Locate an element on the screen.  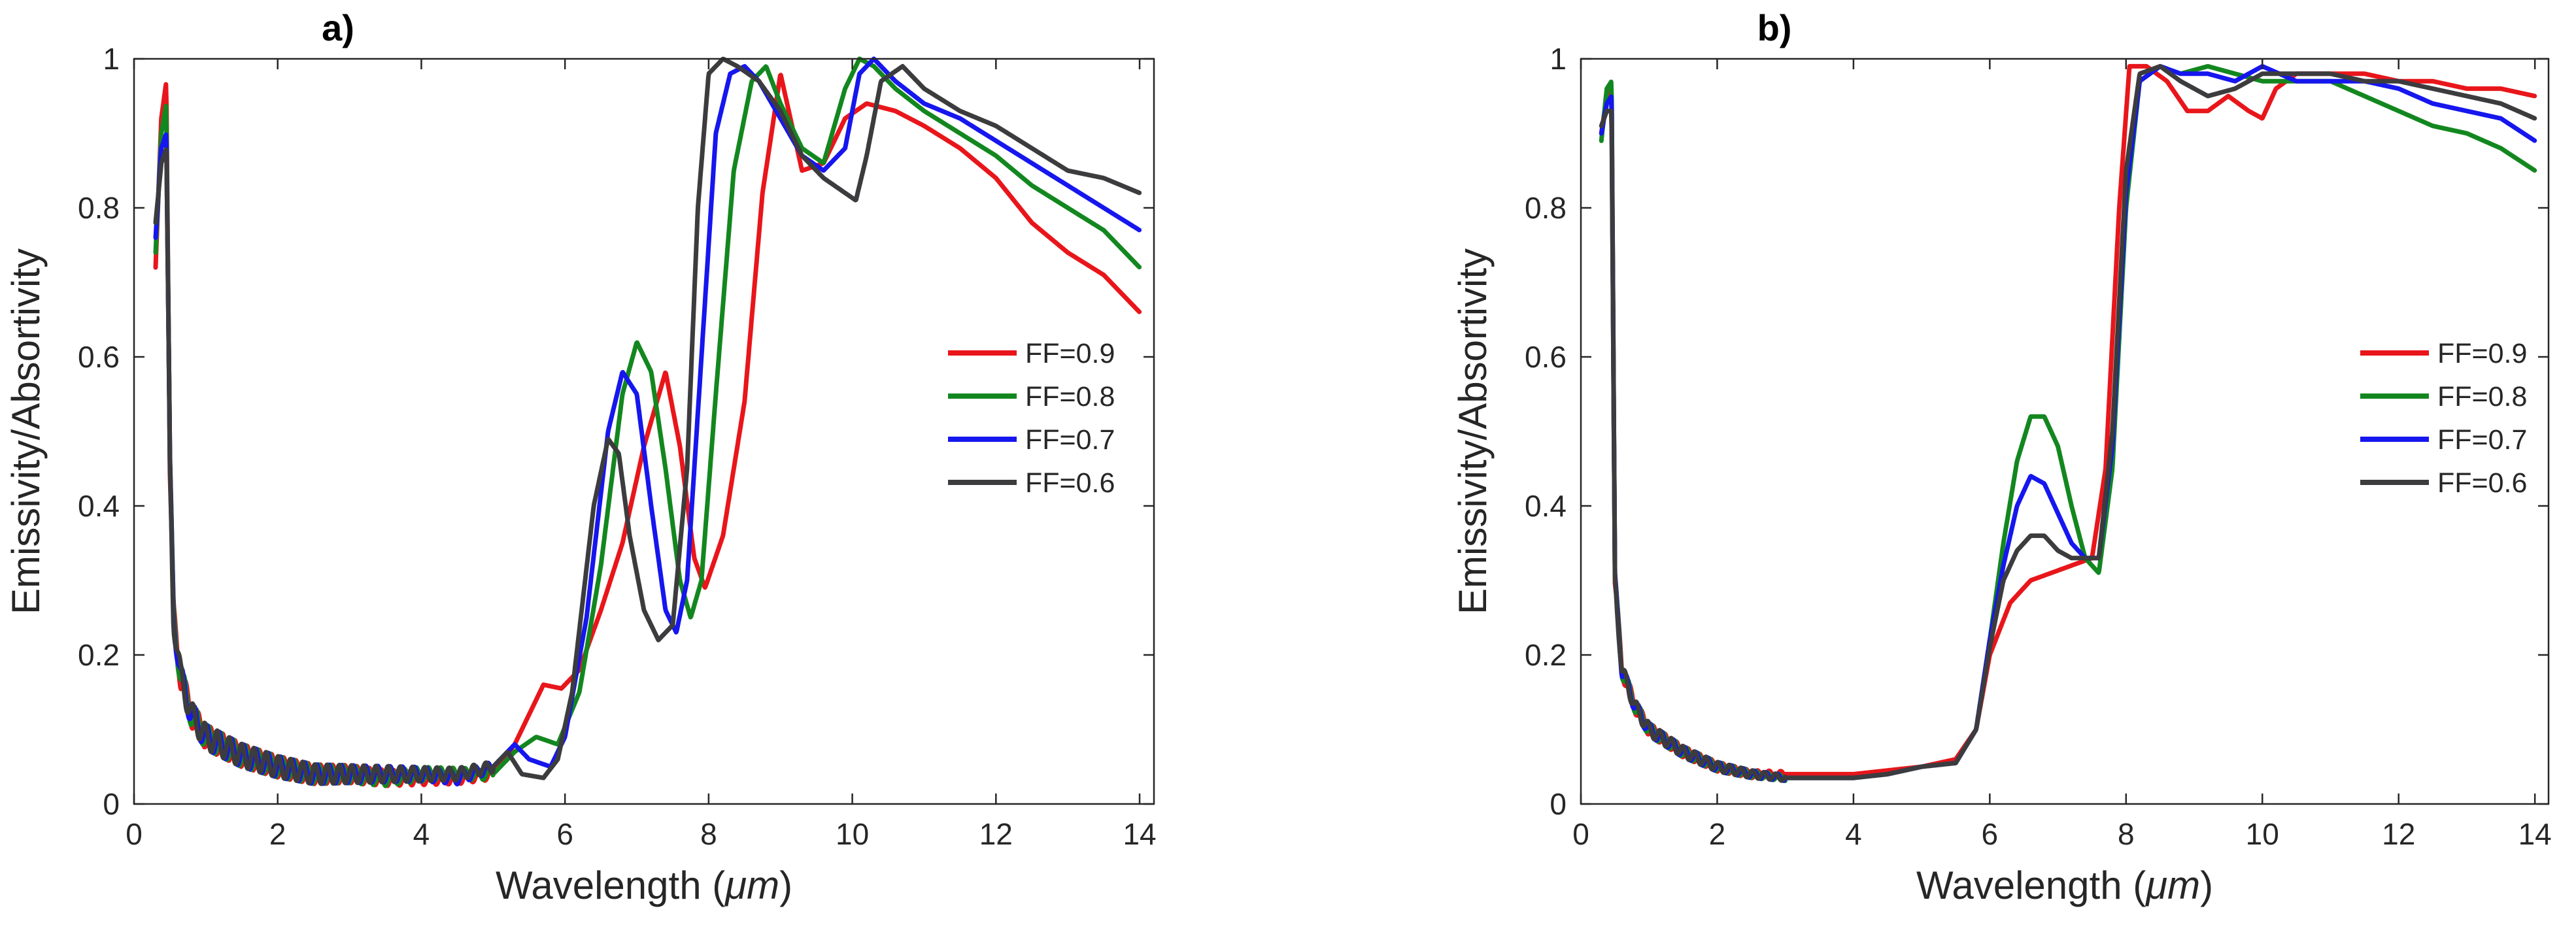
panel-title: b) is located at coordinates (1774, 27).